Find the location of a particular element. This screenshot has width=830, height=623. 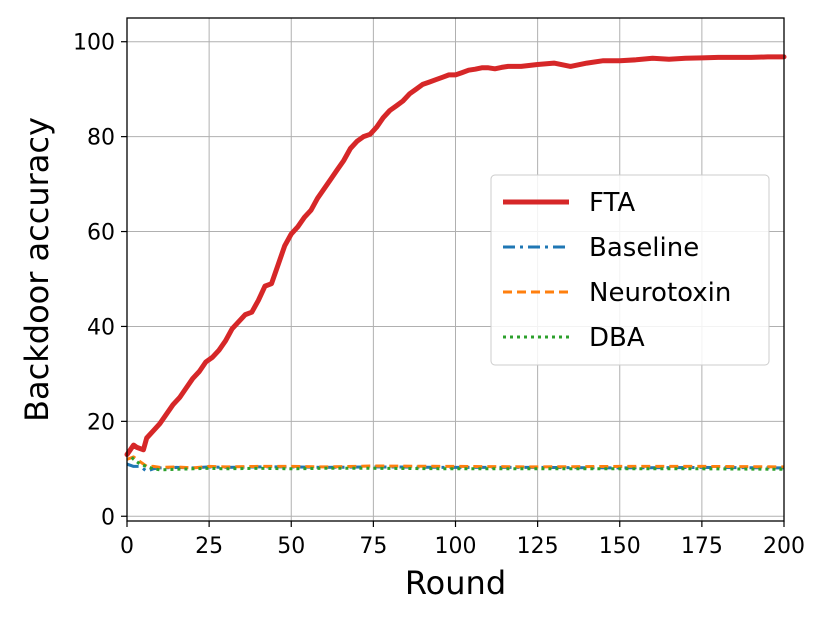

y-tick-label: 100 is located at coordinates (94, 43).